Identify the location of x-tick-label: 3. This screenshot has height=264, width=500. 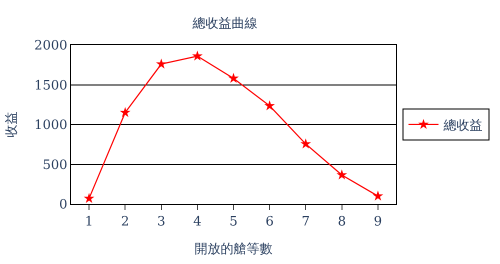
(161, 222).